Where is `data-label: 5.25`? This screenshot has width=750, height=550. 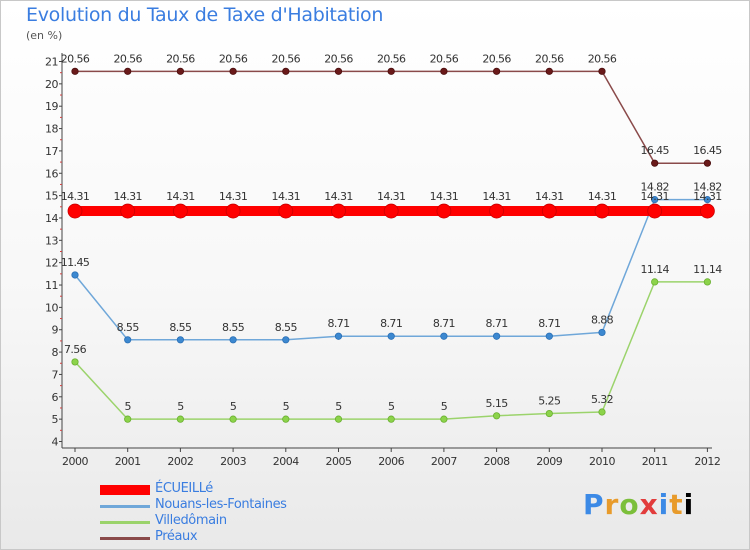
data-label: 5.25 is located at coordinates (549, 401).